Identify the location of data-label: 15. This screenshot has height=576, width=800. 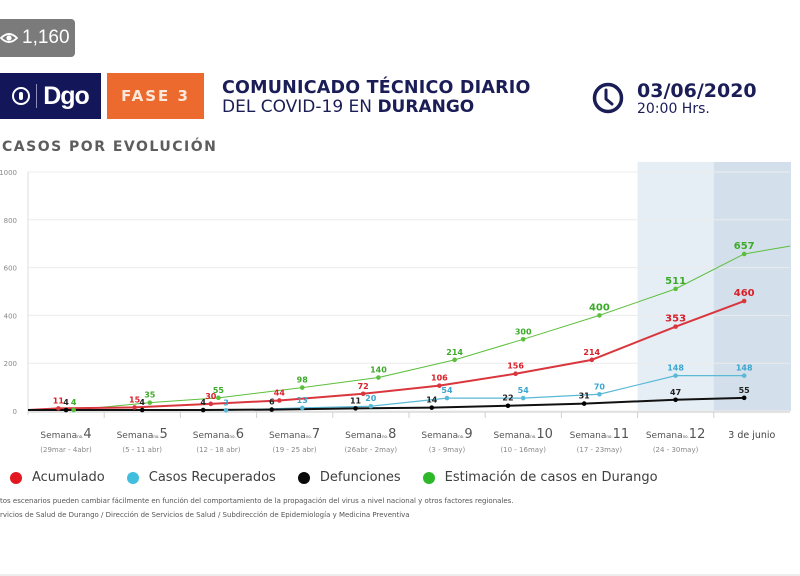
(135, 399).